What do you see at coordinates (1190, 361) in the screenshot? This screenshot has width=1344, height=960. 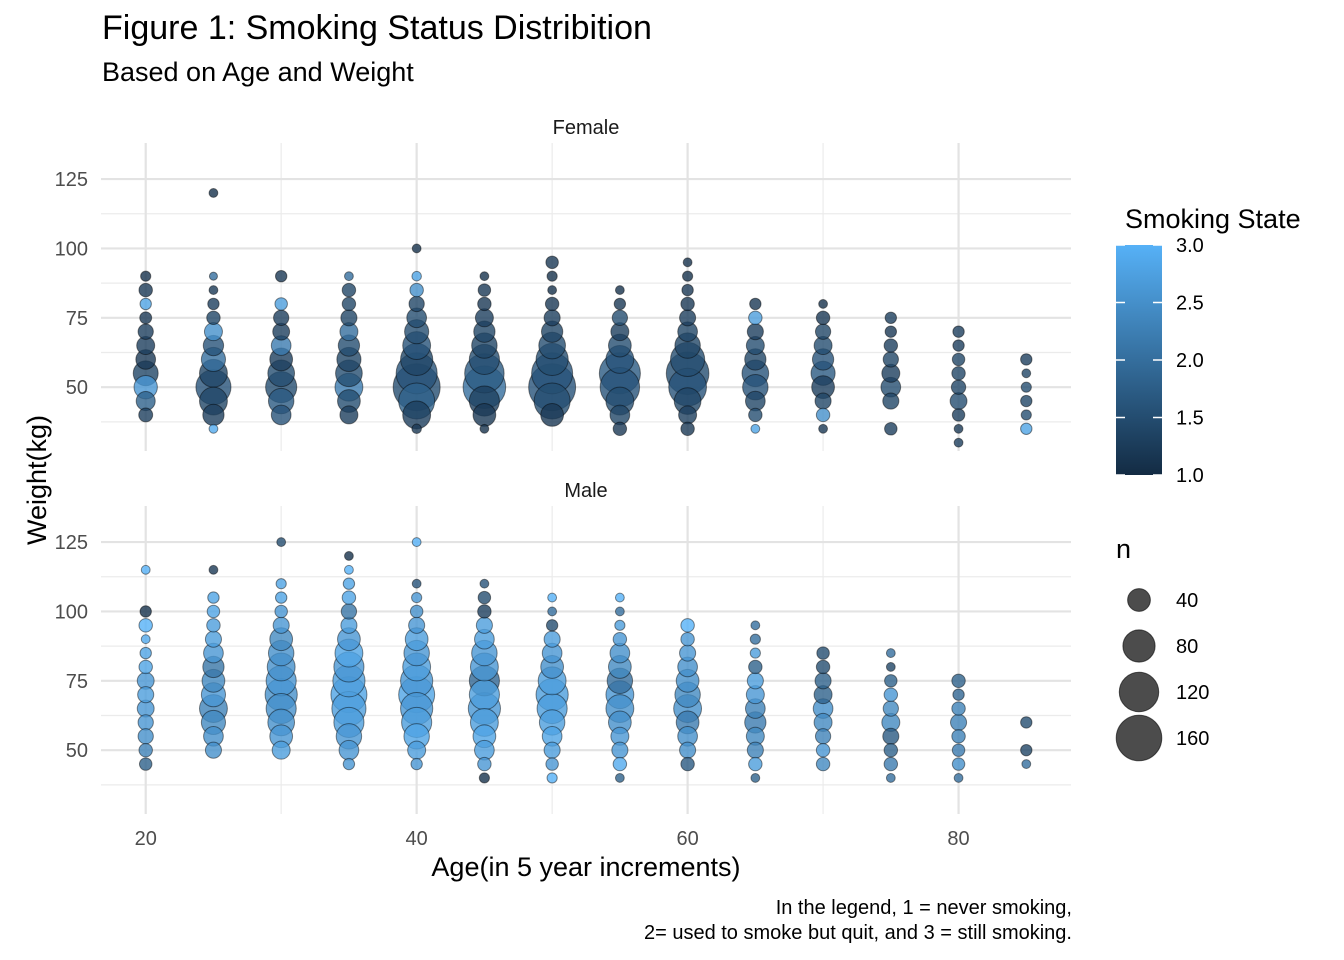 I see `colorbar-tick-label: 2.0` at bounding box center [1190, 361].